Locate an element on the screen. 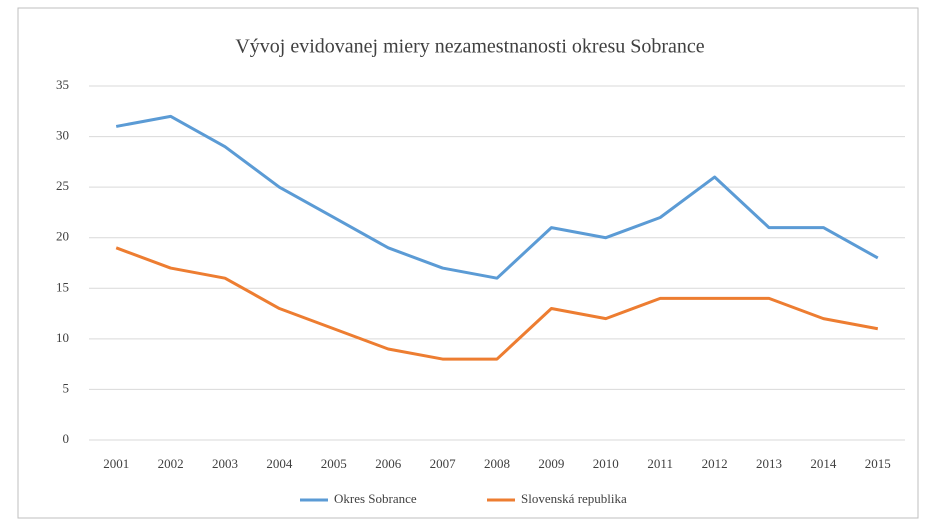 Image resolution: width=940 pixels, height=520 pixels. x-tick-label: 2001 is located at coordinates (116, 463).